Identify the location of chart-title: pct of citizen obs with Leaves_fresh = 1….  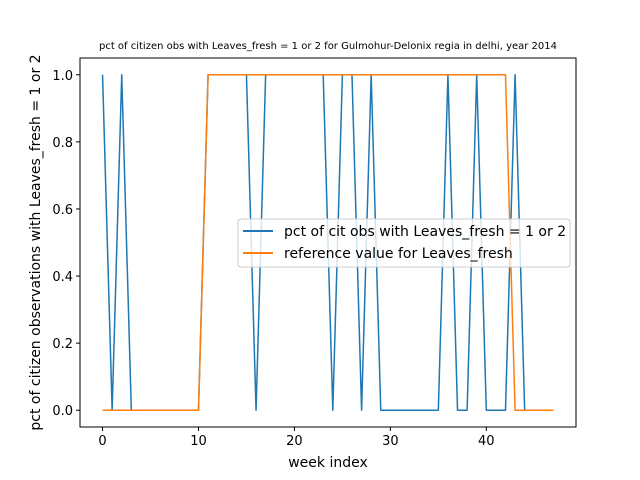
(328, 46).